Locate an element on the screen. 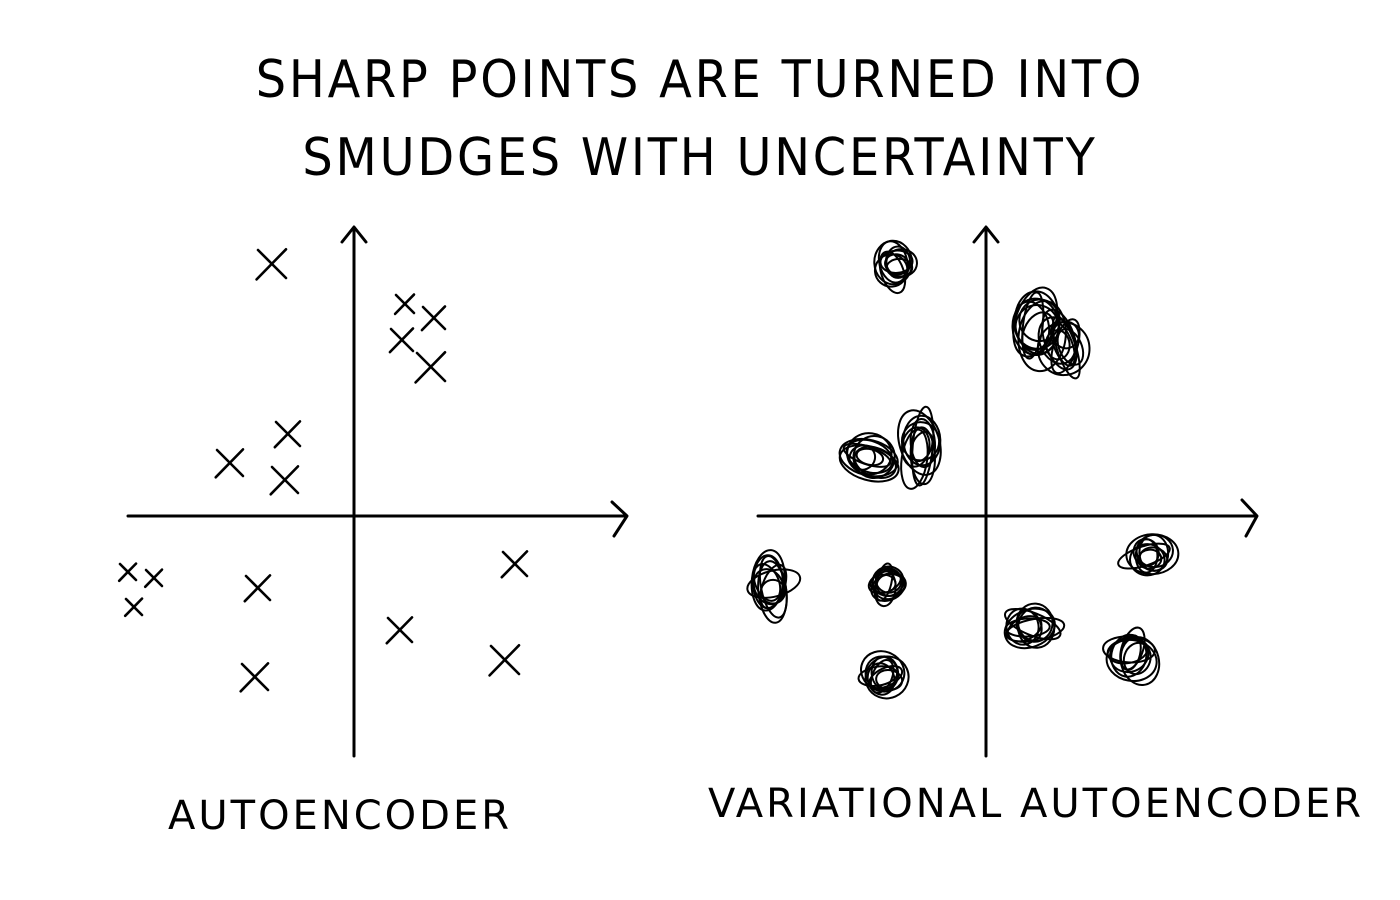  autoencoder-y-arrowhead is located at coordinates (354, 234).